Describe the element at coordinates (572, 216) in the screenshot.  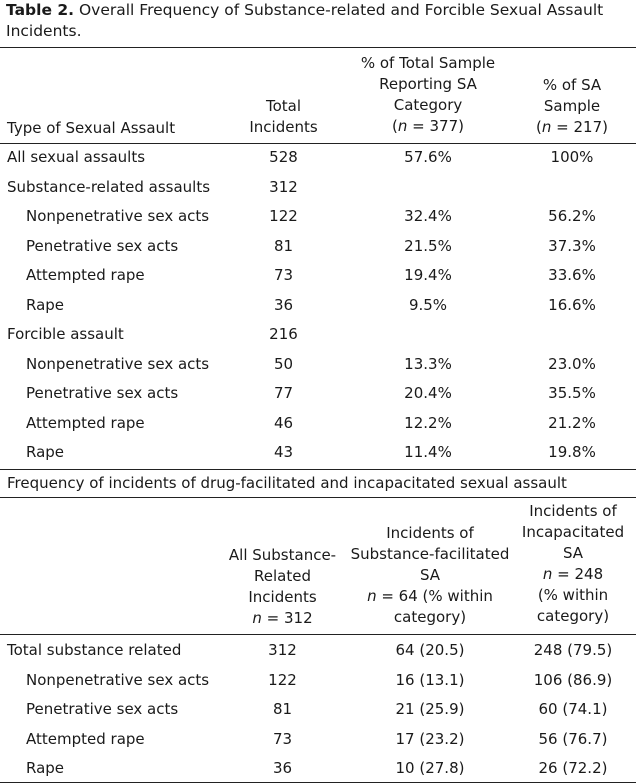
I see `cell-pct-sa: 56.2%` at that location.